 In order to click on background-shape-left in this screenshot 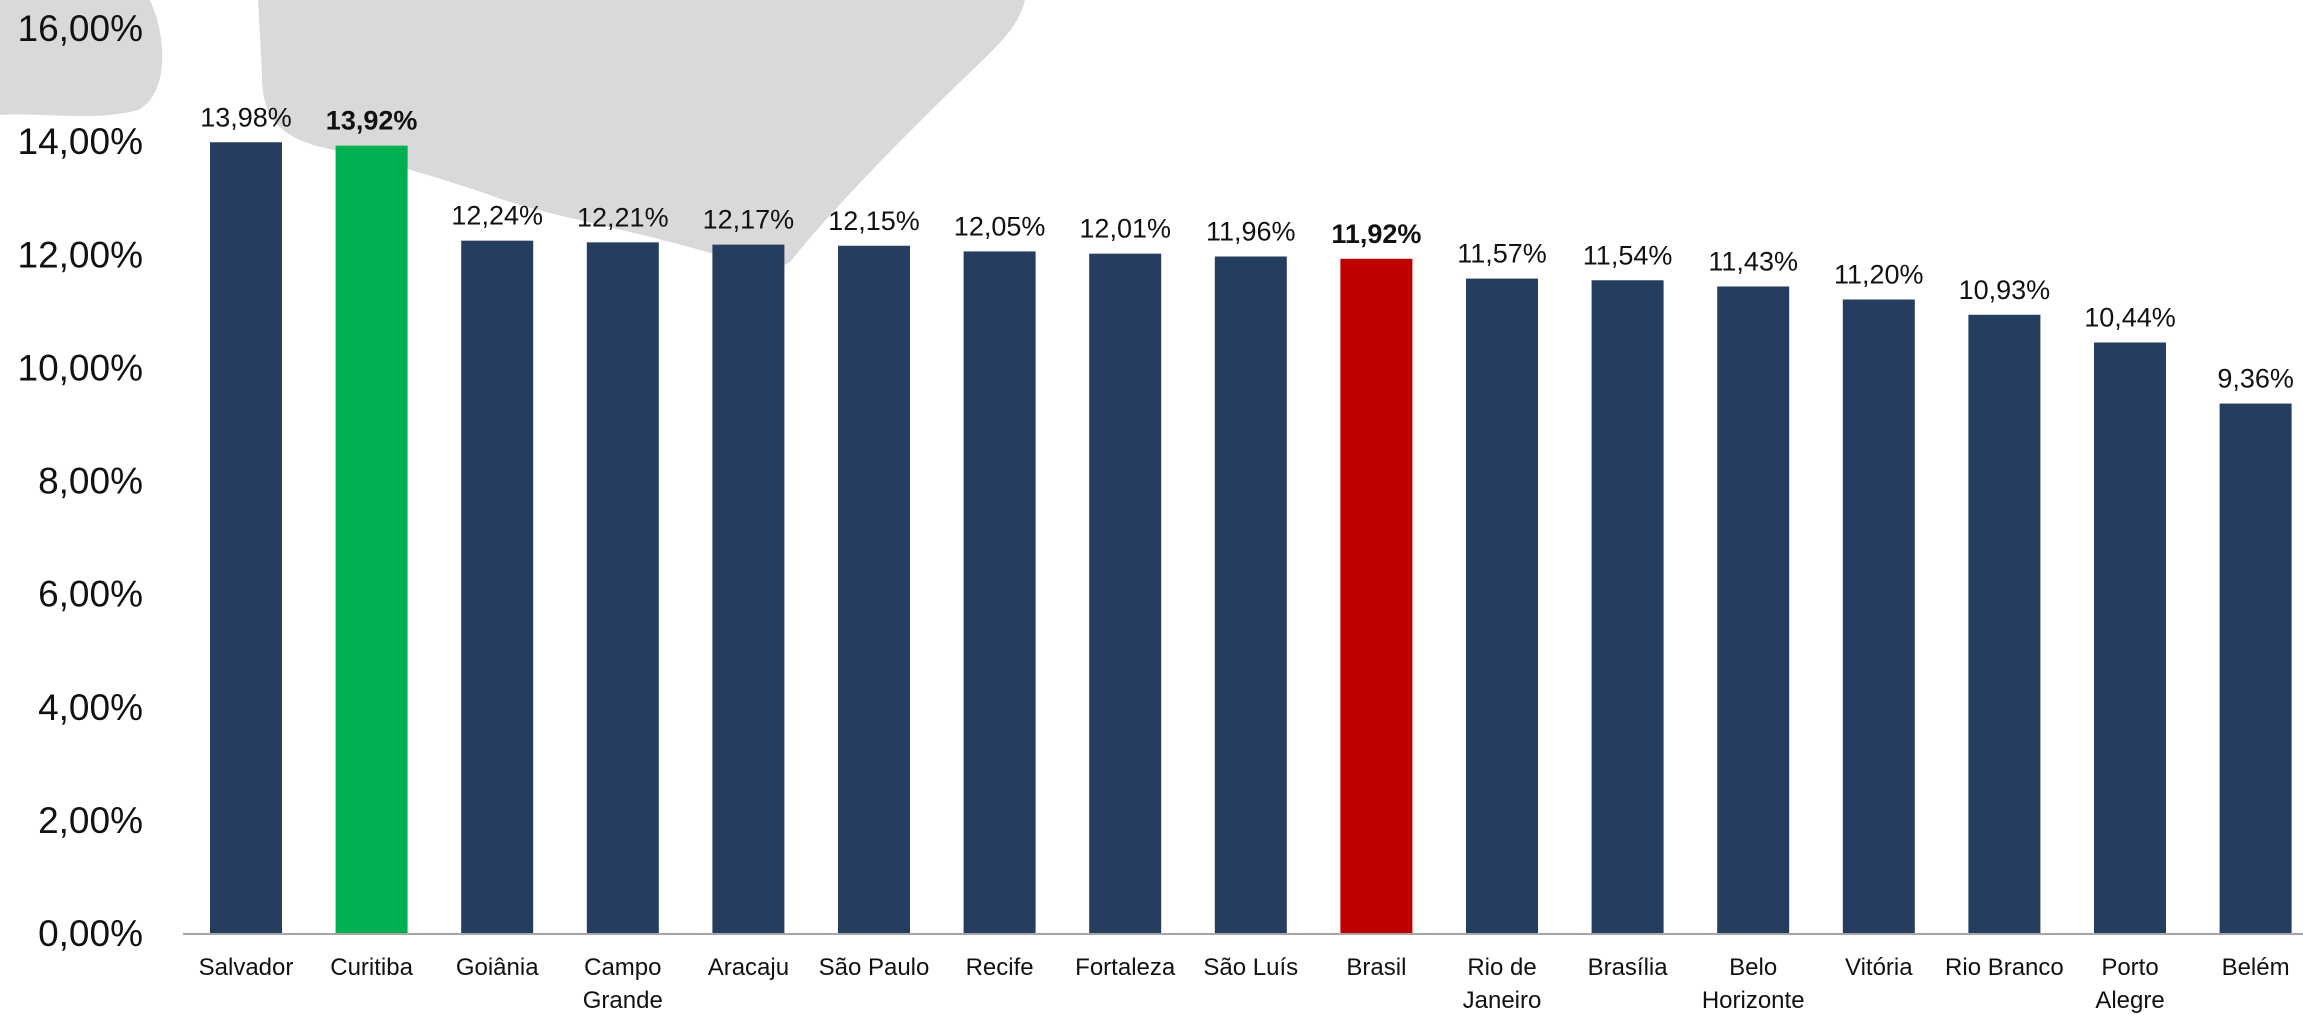, I will do `click(81, 58)`.